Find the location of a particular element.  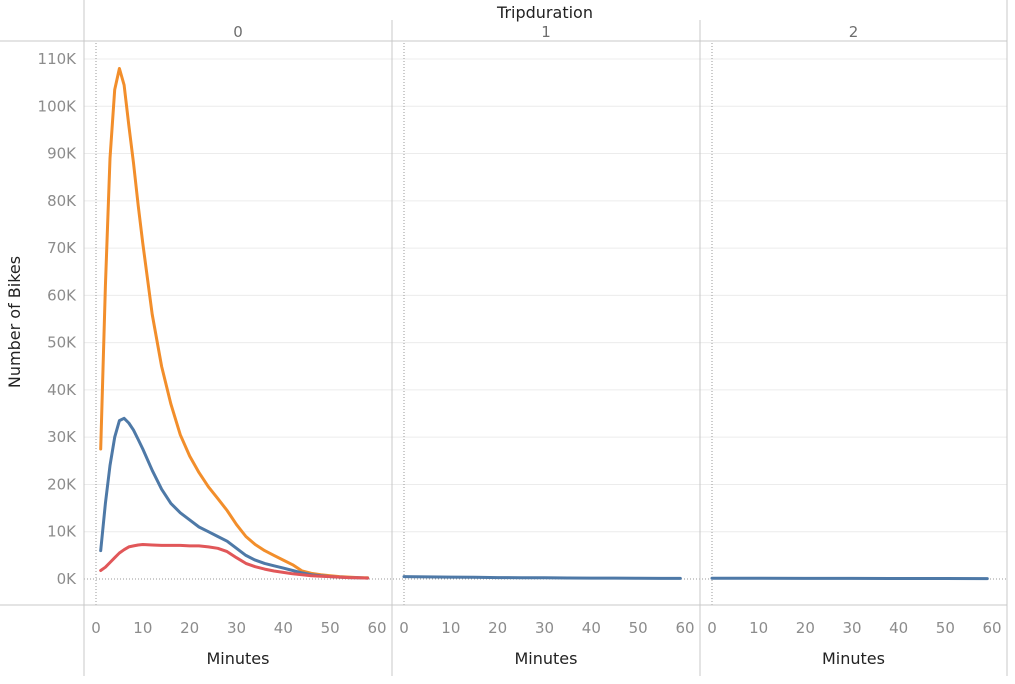

y-tick-label: 40K is located at coordinates (62, 390).